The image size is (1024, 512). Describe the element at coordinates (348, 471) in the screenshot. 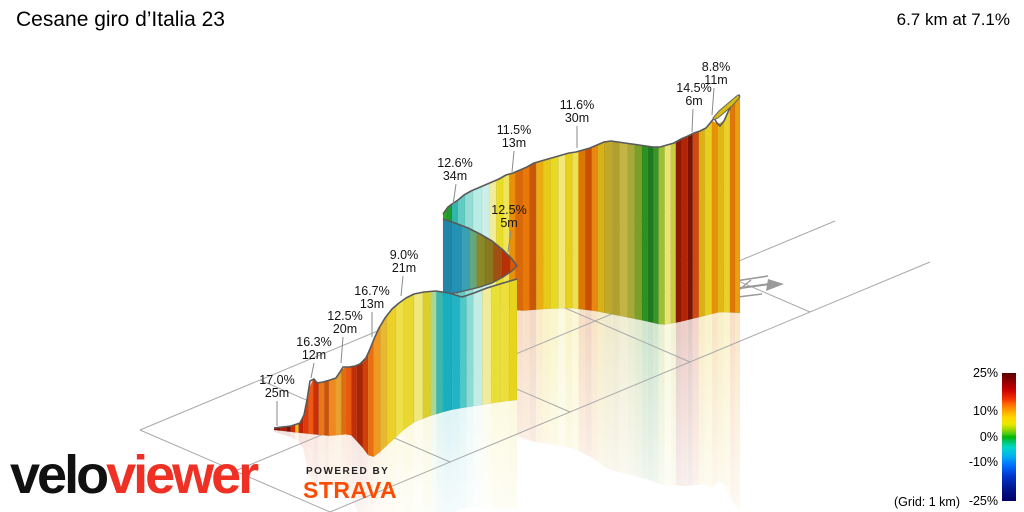

I see `powered-by-label: POWERED BY` at that location.